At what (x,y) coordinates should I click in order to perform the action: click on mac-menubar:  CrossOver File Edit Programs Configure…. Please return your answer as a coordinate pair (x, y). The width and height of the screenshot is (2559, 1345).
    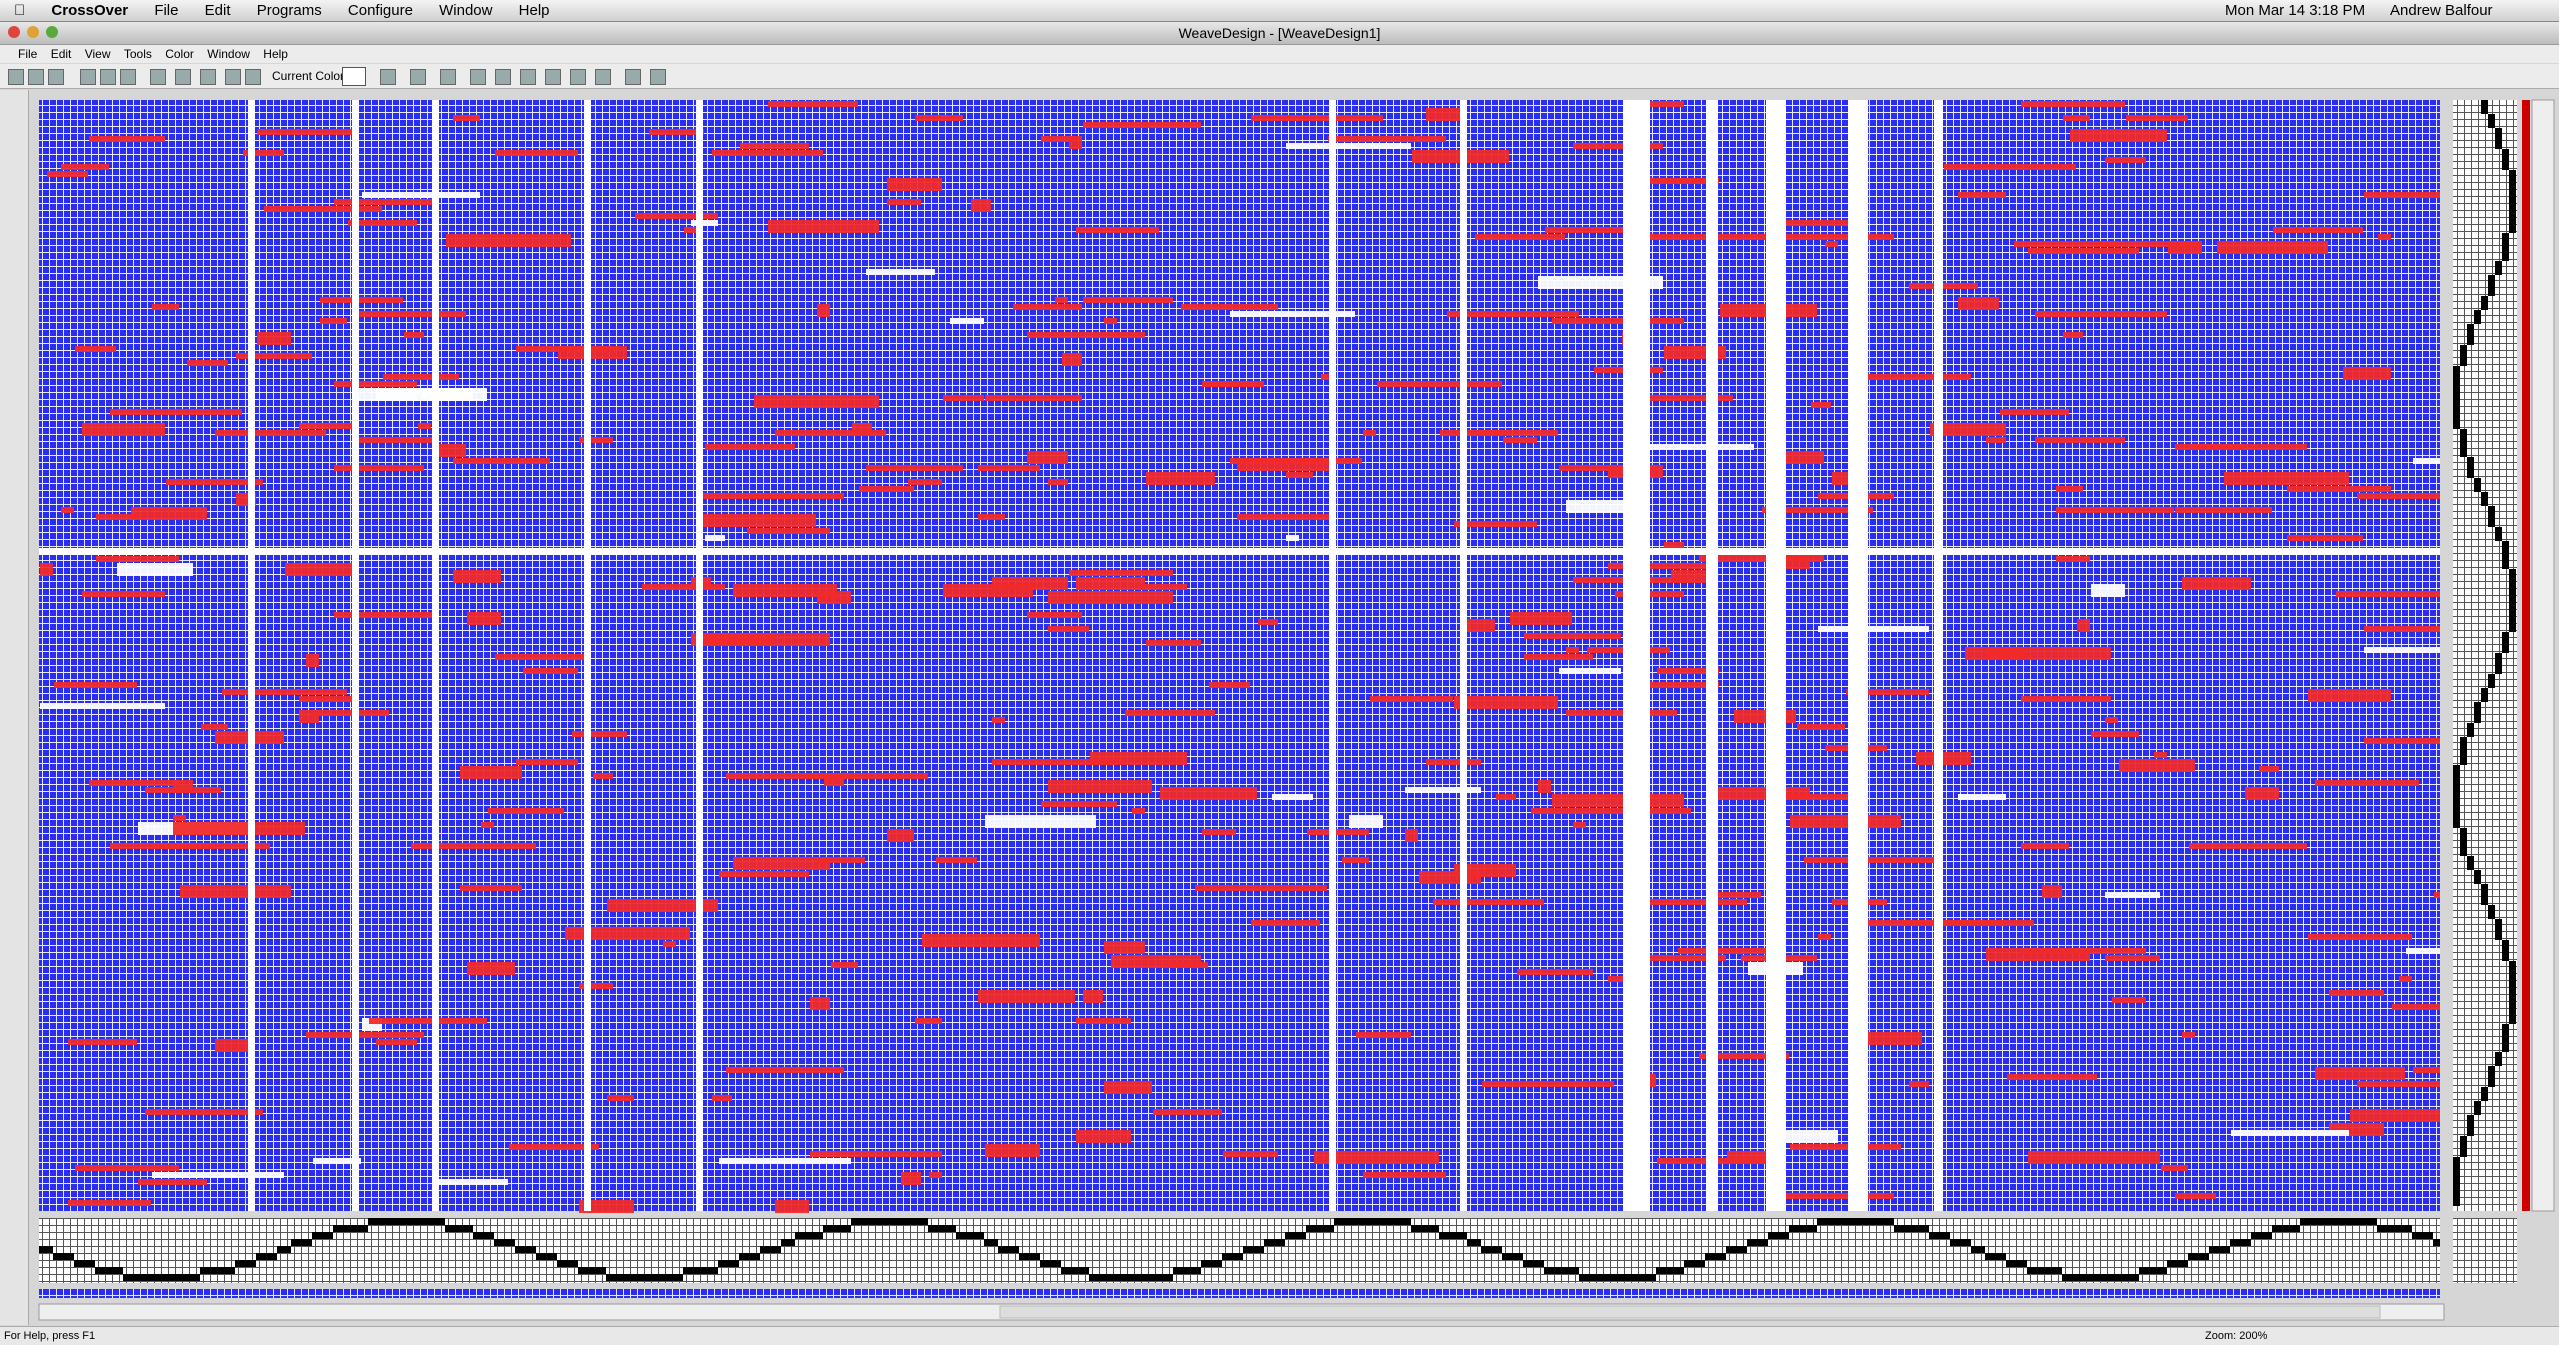
    Looking at the image, I should click on (1279, 11).